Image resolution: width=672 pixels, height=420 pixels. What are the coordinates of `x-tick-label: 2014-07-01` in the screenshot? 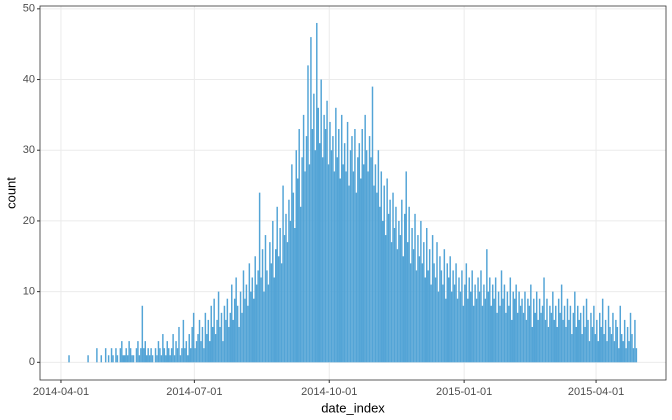 It's located at (194, 392).